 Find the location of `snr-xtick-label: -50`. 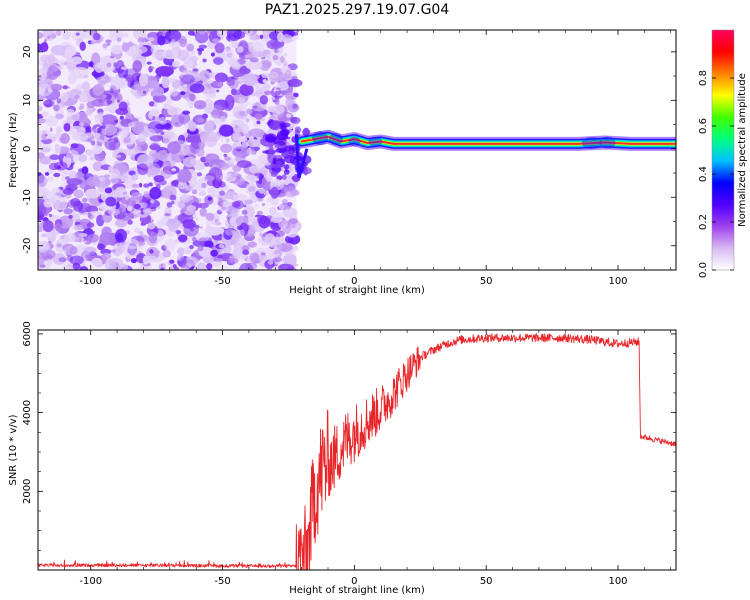

snr-xtick-label: -50 is located at coordinates (222, 581).